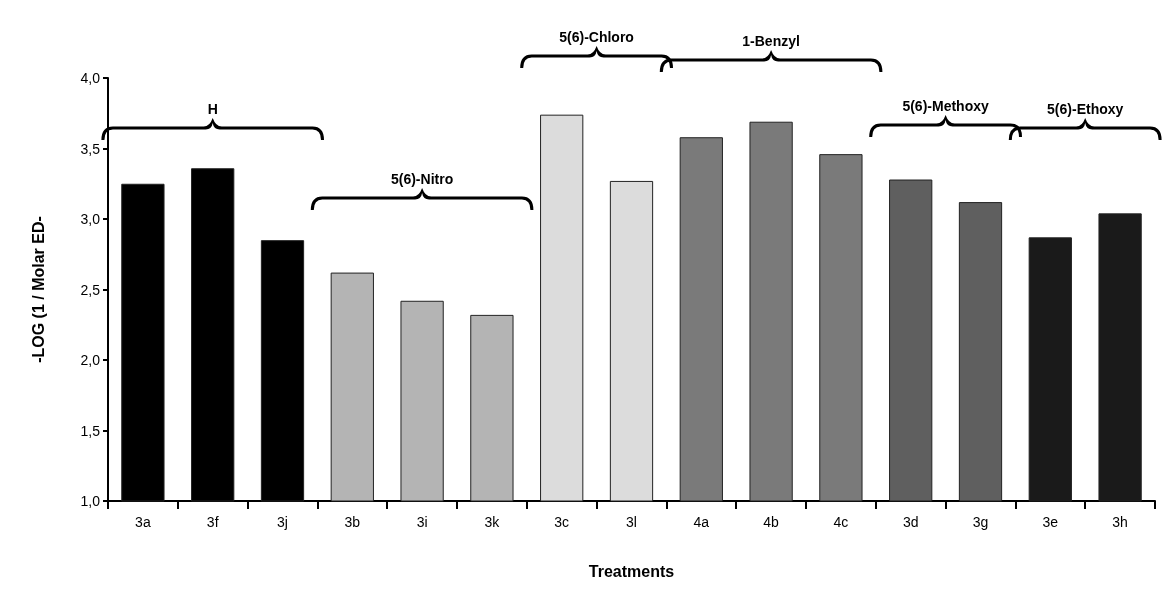  I want to click on x-tick-label: 3d, so click(910, 522).